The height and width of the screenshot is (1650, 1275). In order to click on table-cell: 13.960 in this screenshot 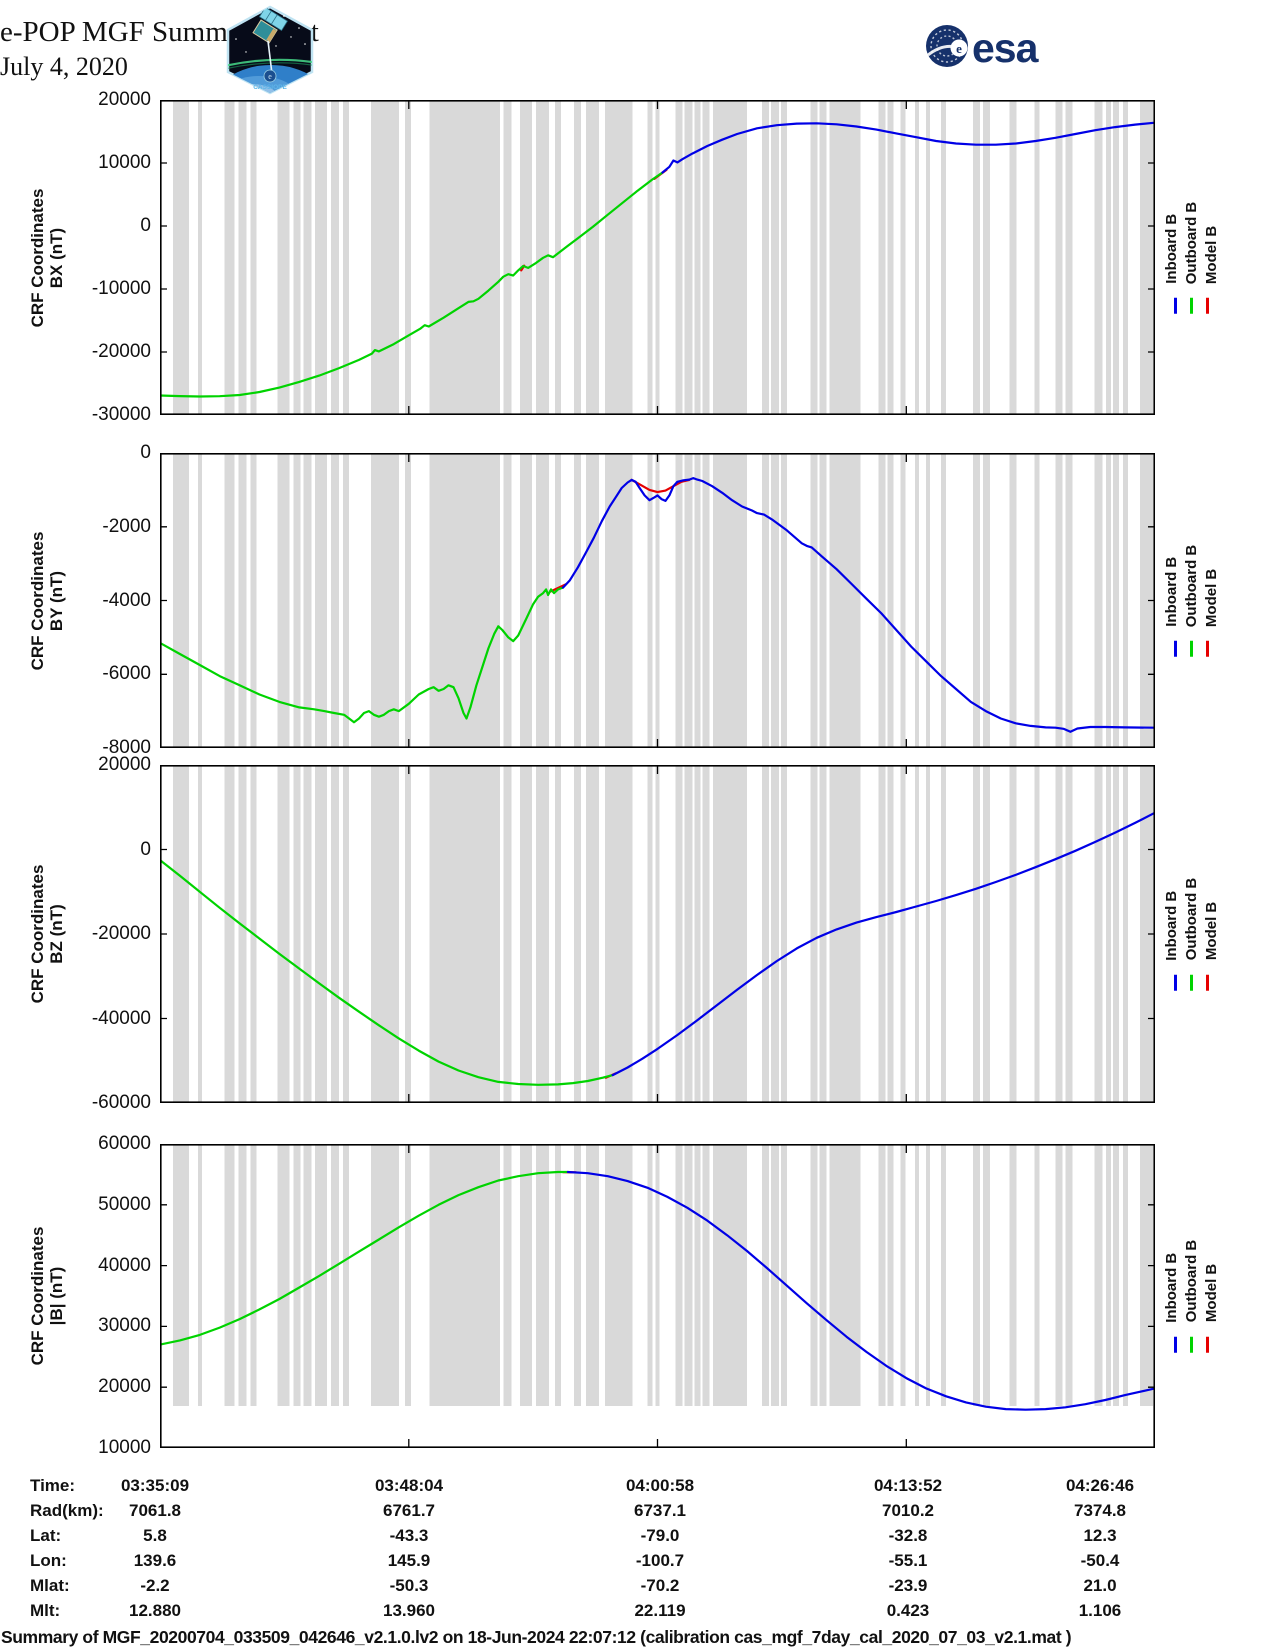, I will do `click(409, 1610)`.